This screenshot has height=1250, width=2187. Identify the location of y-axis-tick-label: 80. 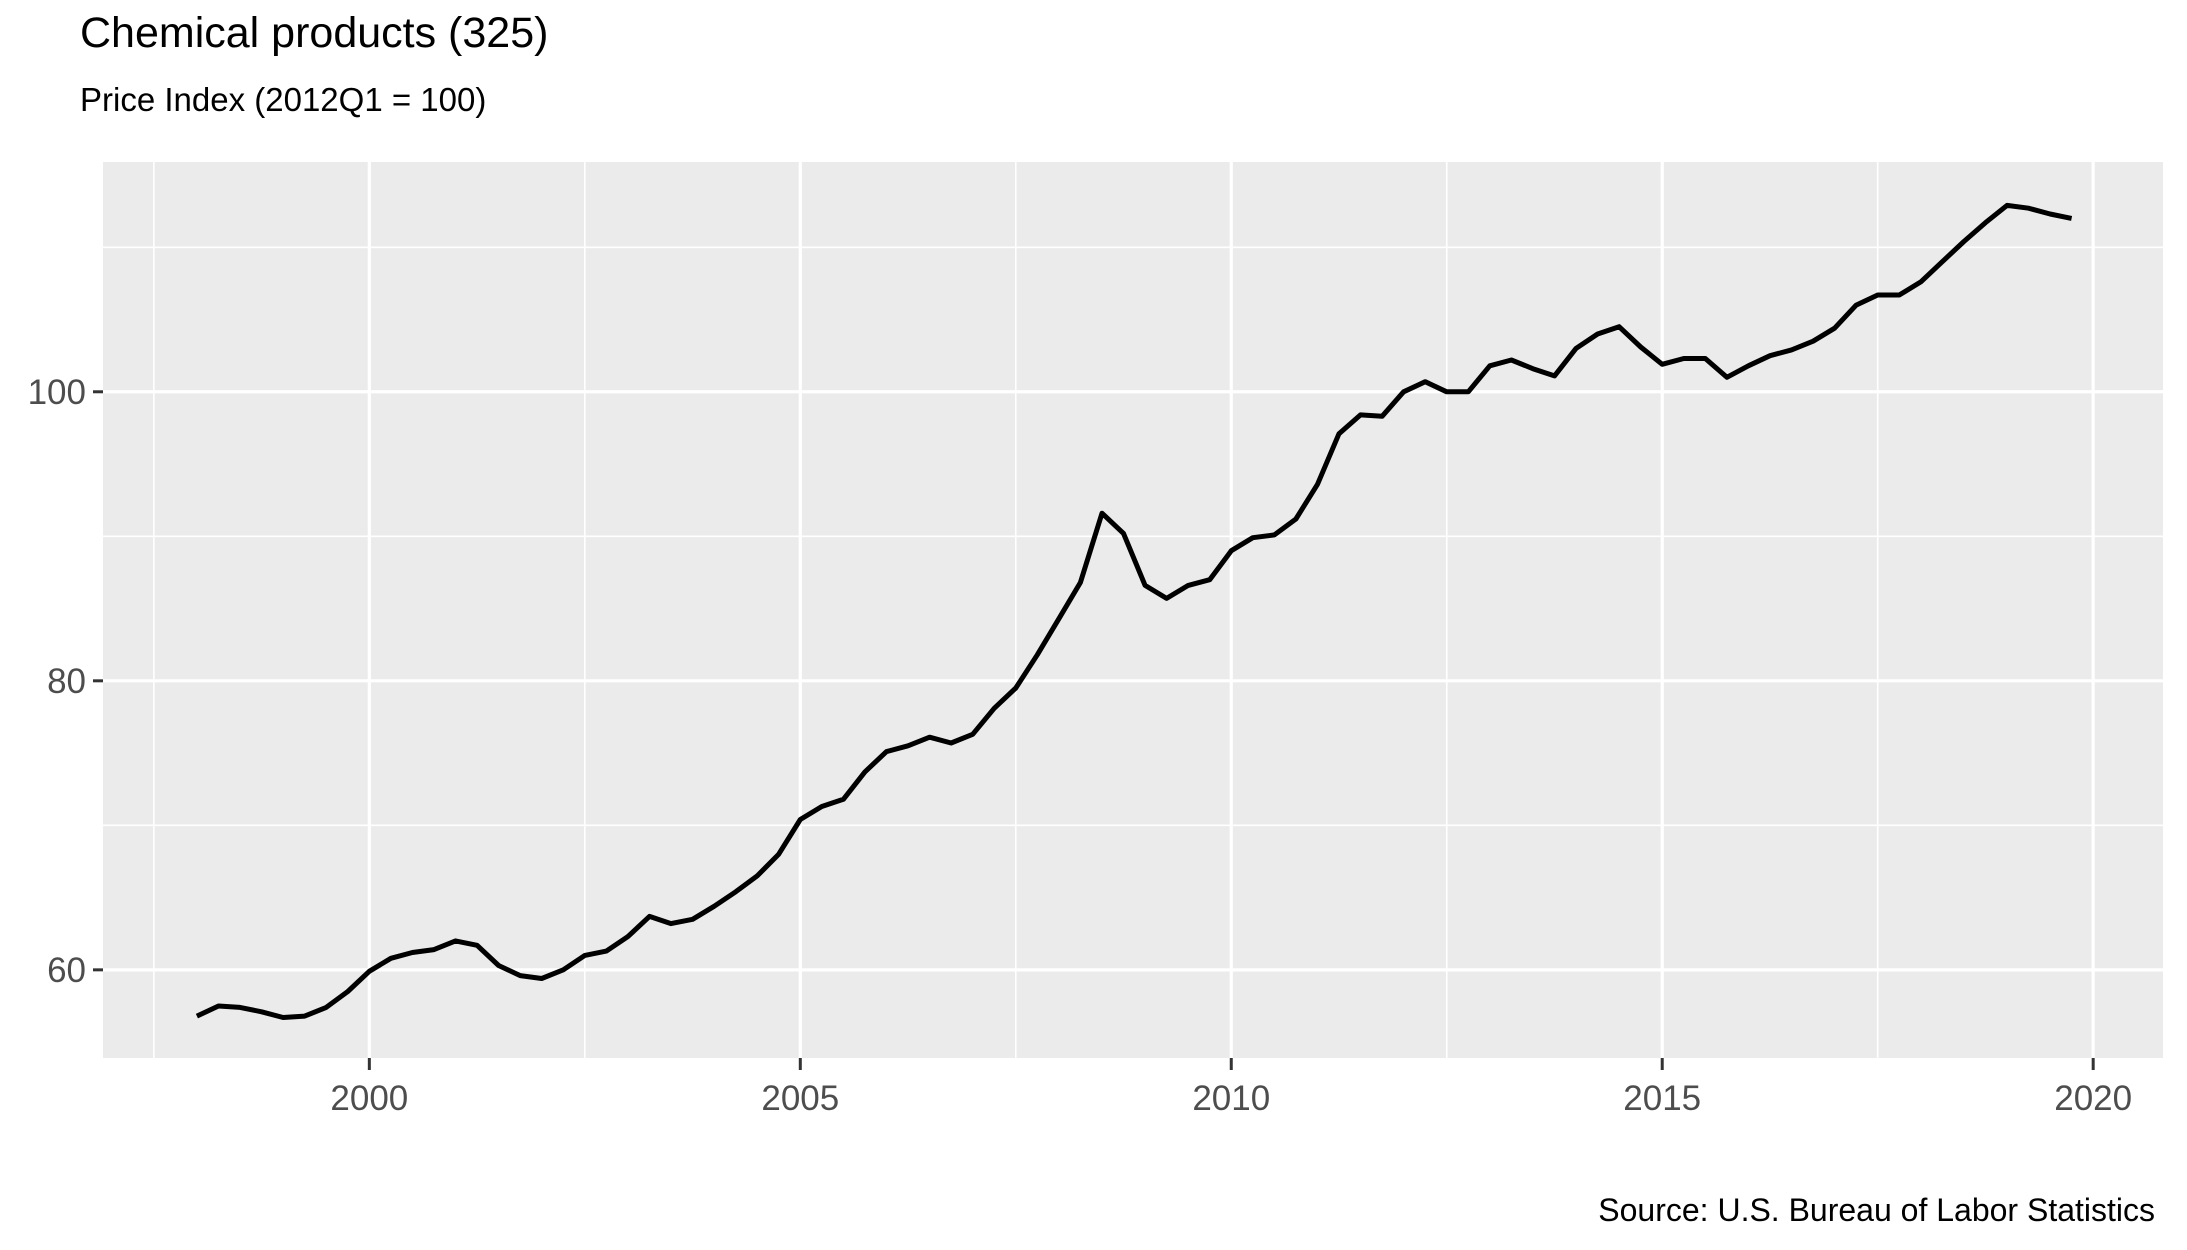
(66, 681).